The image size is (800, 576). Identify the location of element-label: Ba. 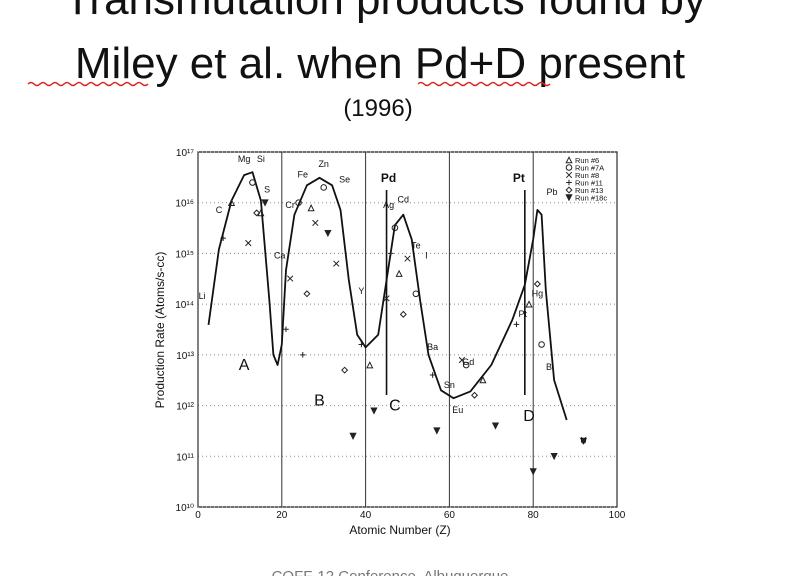
(432, 347).